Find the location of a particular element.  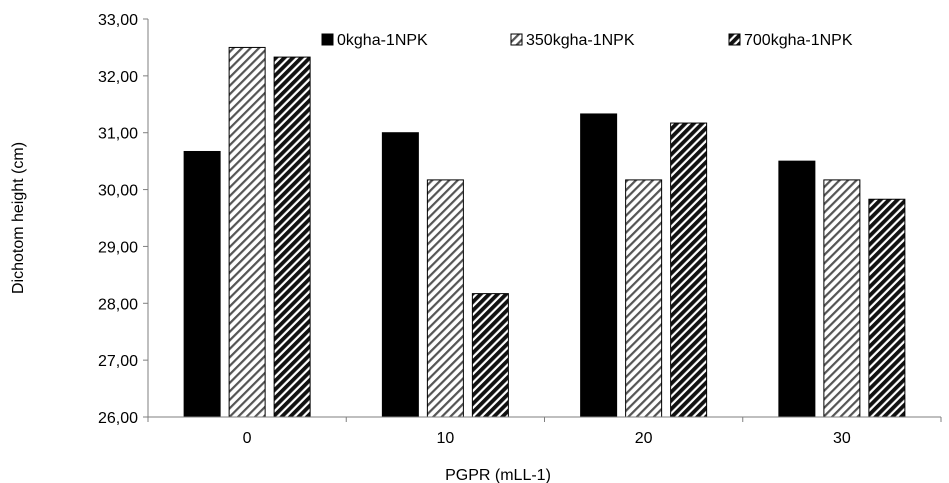

x-tick-label: 20 is located at coordinates (644, 438).